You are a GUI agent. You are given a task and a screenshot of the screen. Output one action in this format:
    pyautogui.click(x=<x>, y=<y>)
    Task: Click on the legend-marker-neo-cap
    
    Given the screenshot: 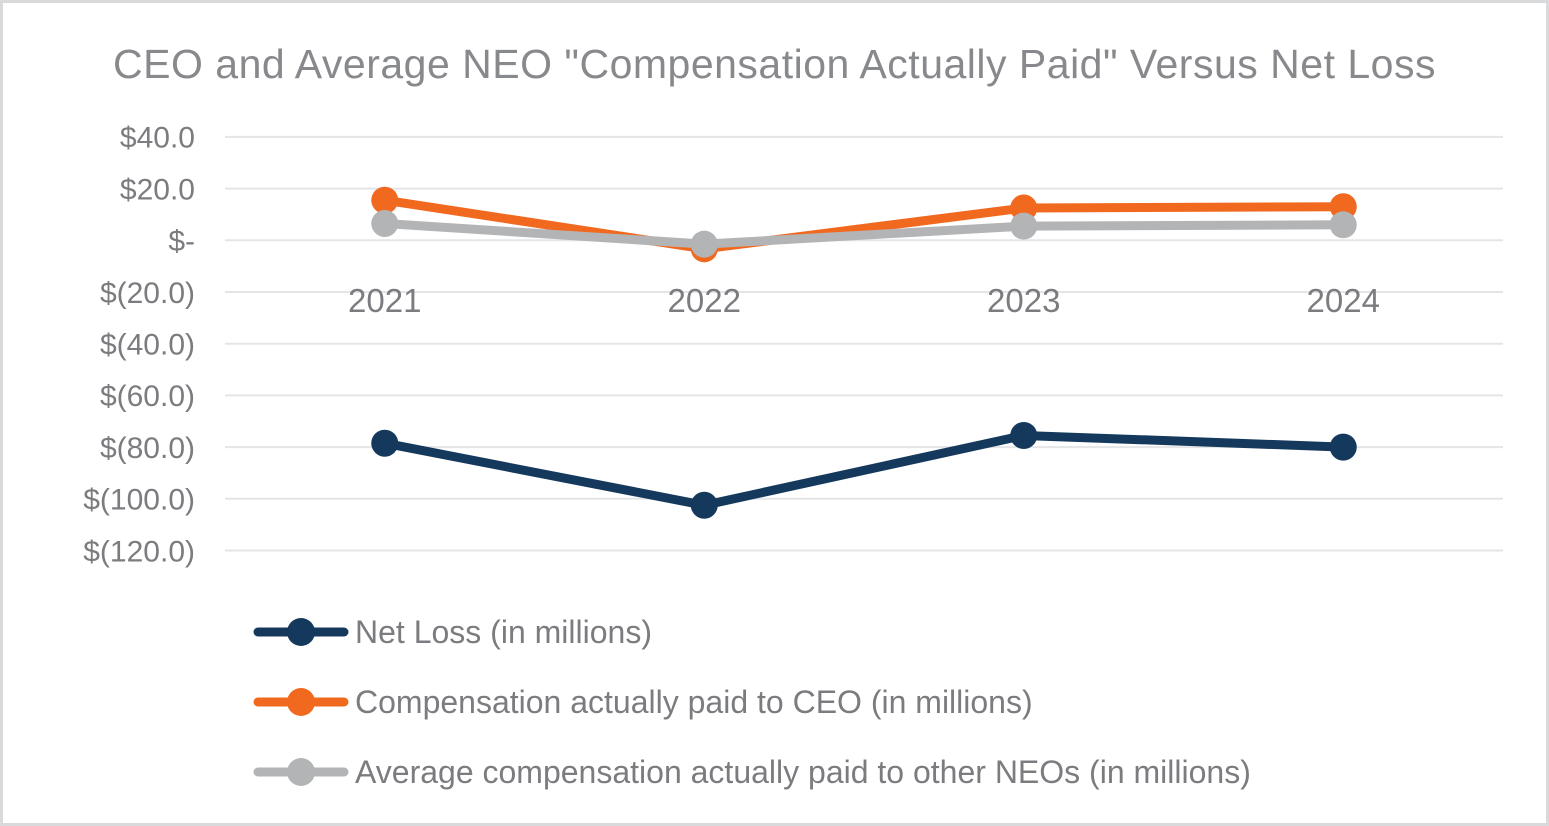 What is the action you would take?
    pyautogui.click(x=301, y=772)
    